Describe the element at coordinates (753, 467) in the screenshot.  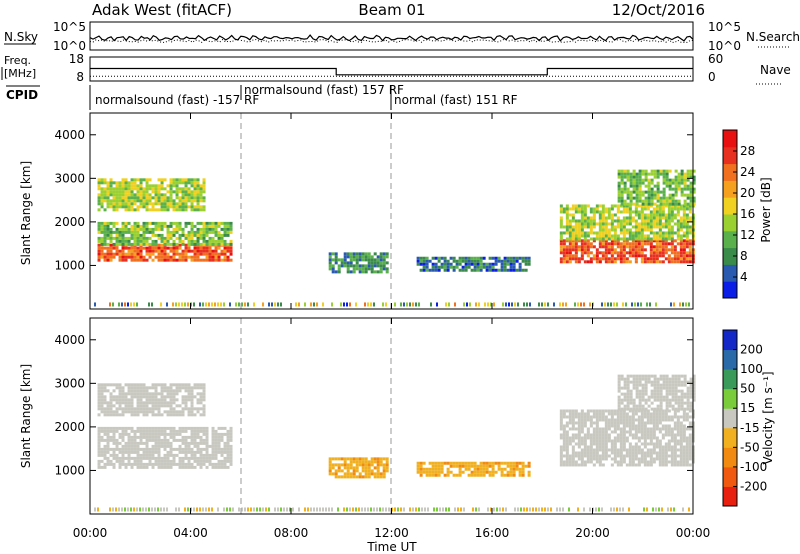
I see `velocity-colorbar-tick: -100` at that location.